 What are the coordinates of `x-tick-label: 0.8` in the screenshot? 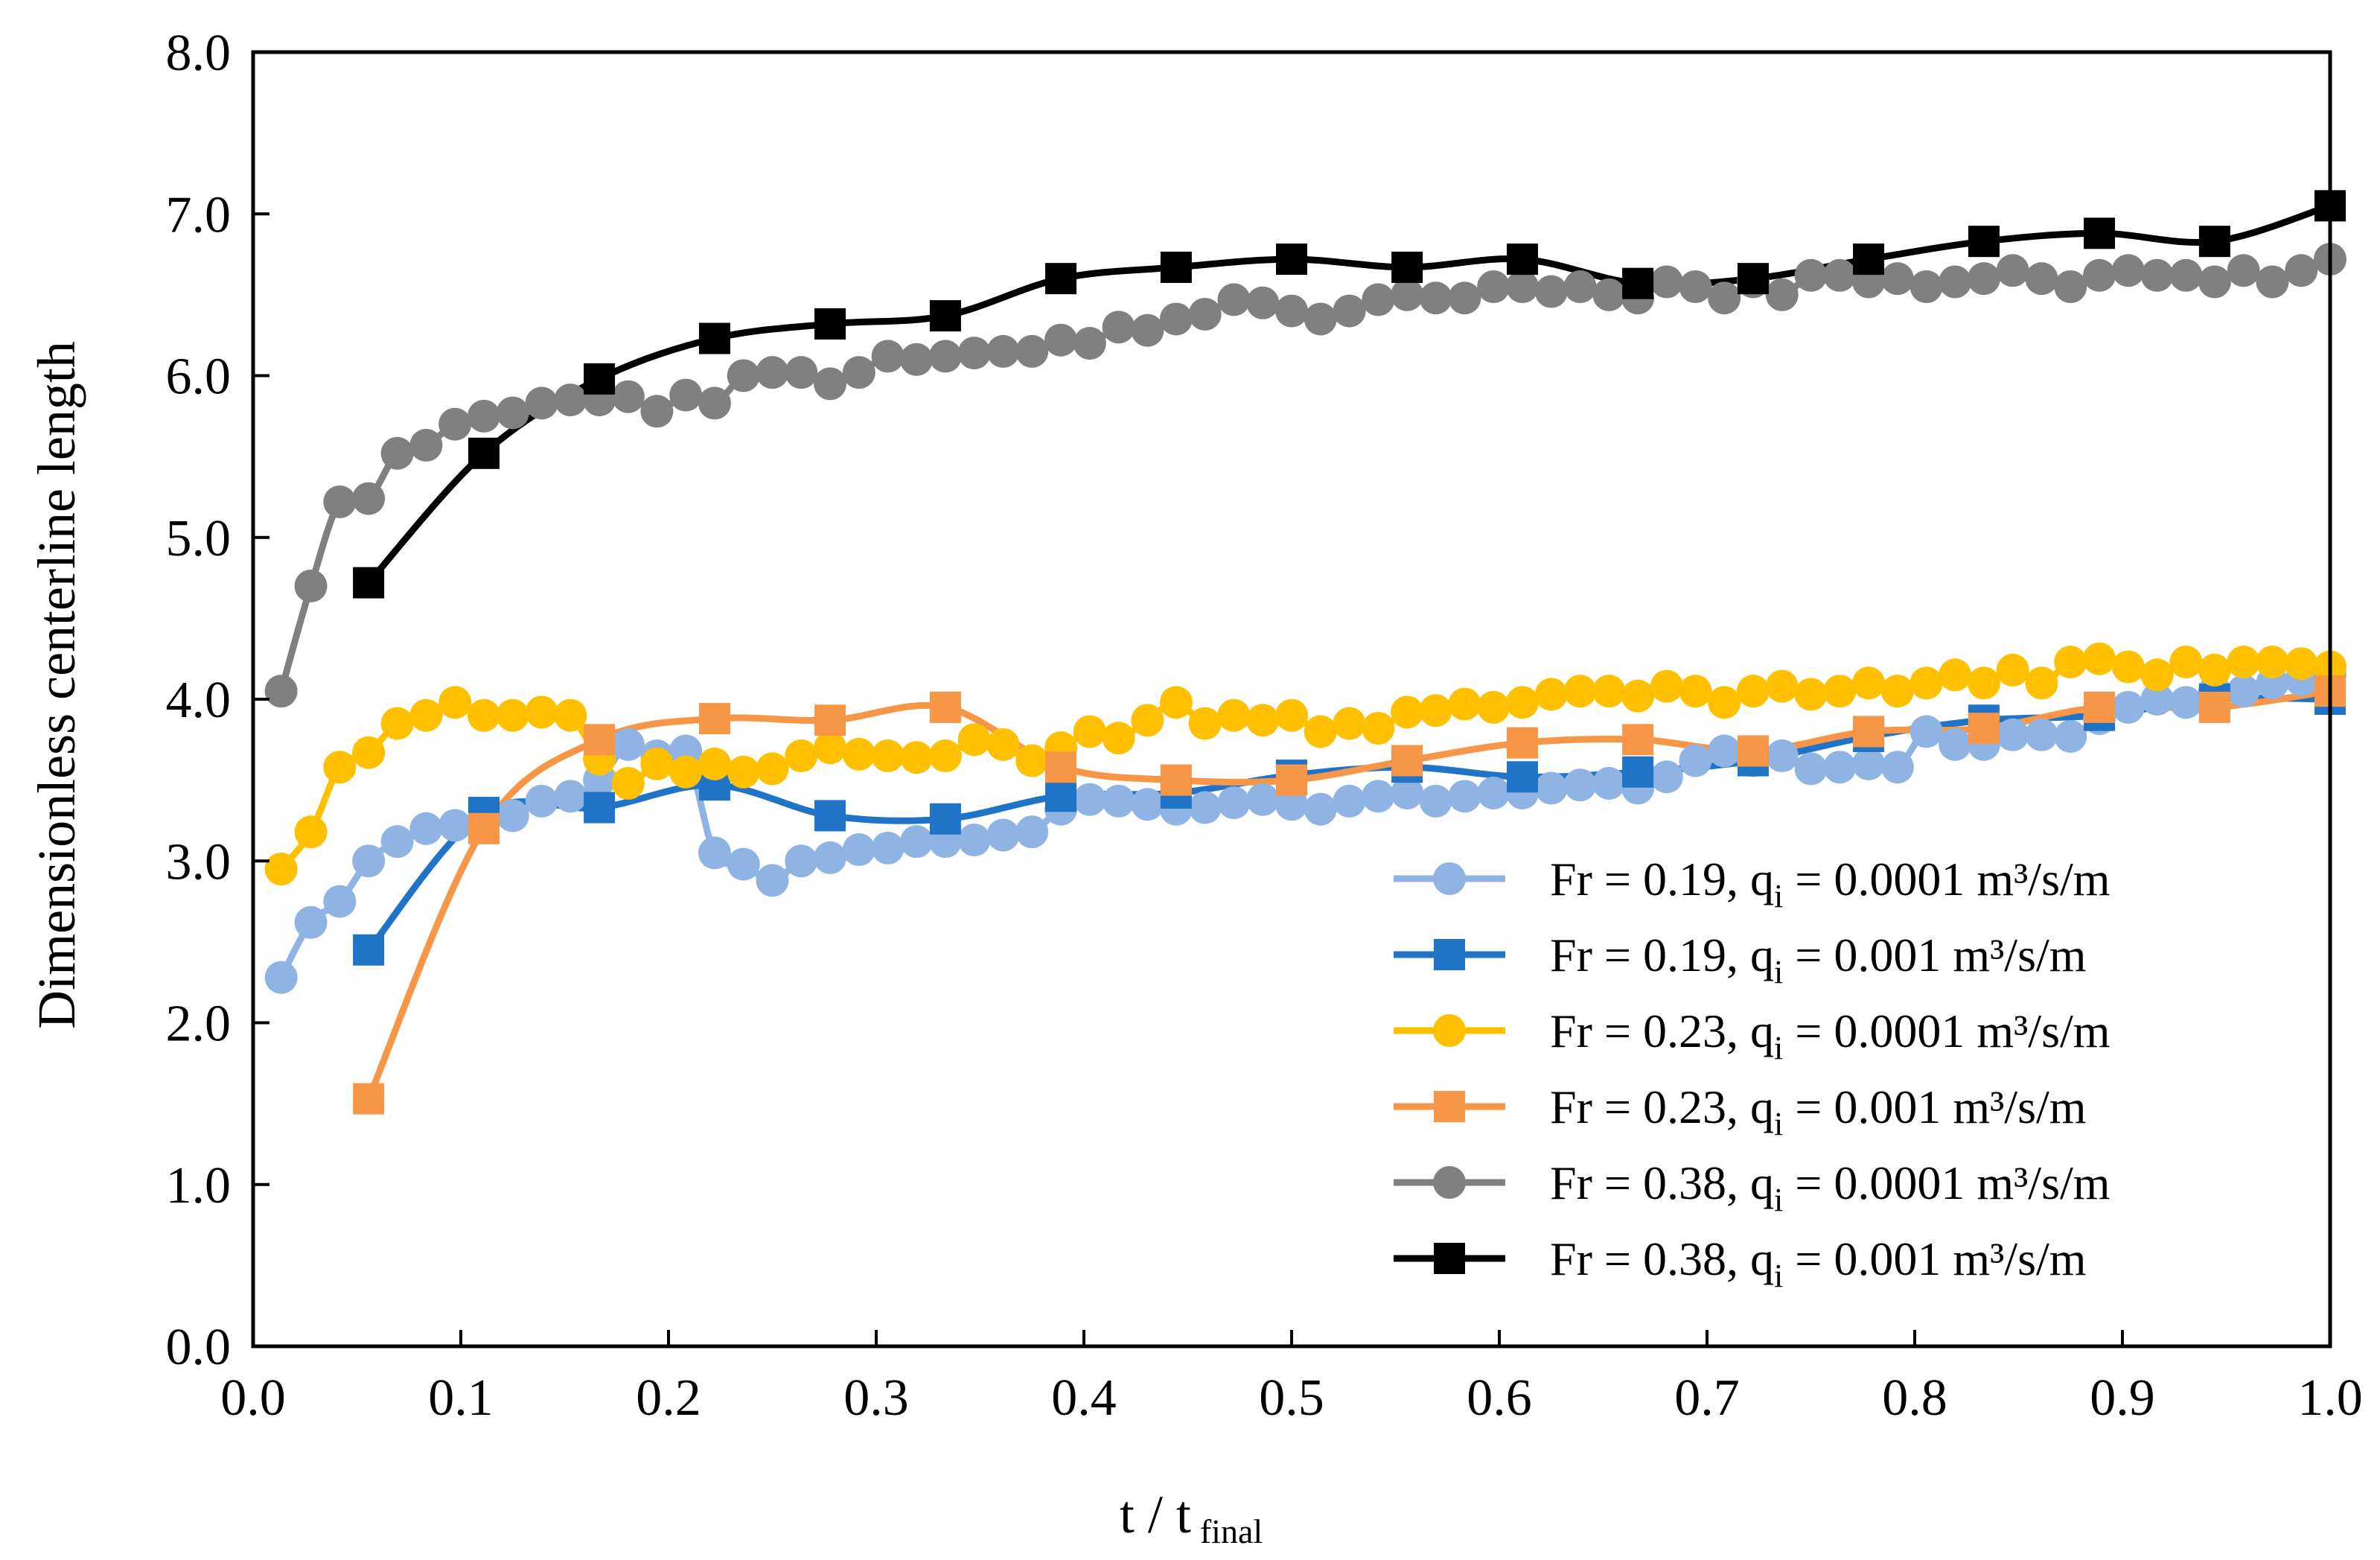 It's located at (1914, 1398).